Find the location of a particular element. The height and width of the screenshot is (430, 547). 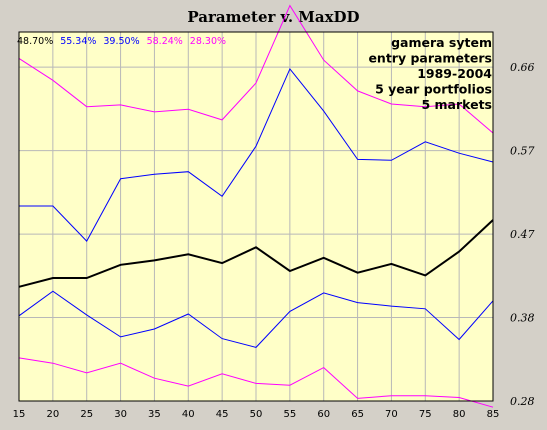

x-tick-label: 70 is located at coordinates (391, 414).